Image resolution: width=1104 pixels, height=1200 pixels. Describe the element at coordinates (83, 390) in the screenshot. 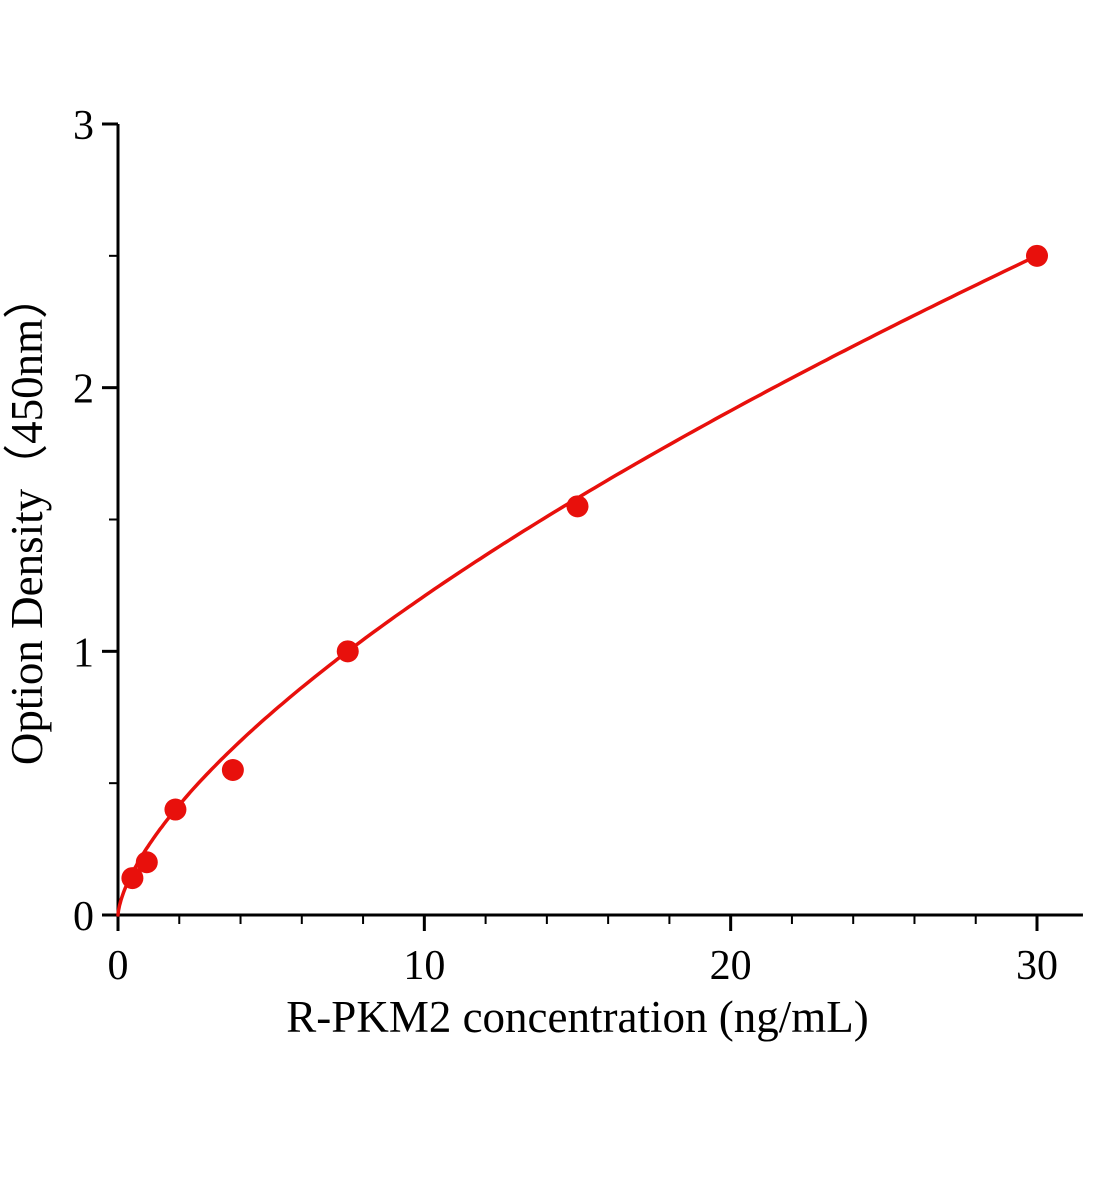

I see `y-tick-label: 2` at that location.